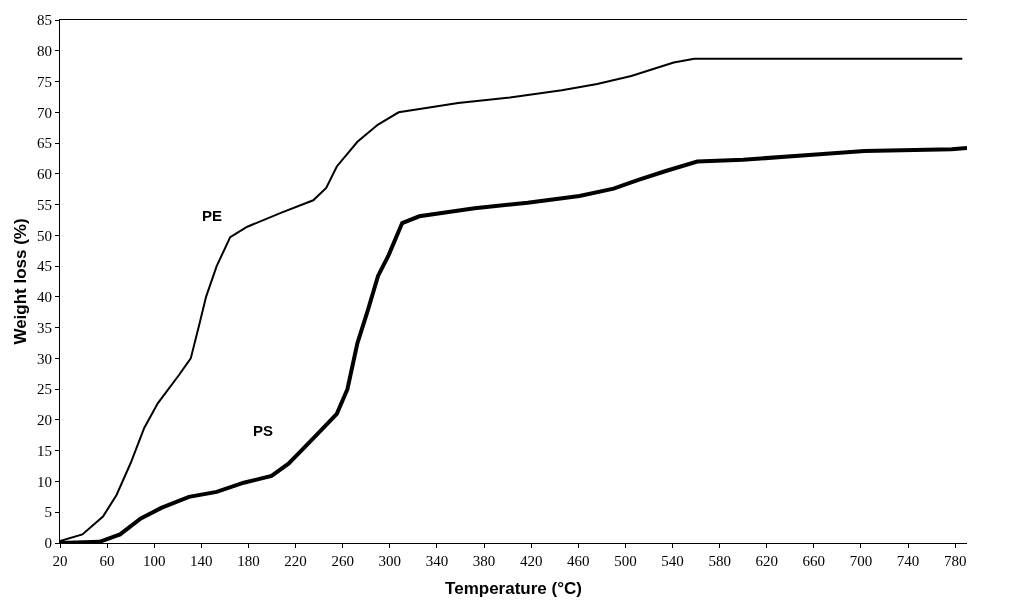 Image resolution: width=1017 pixels, height=607 pixels. Describe the element at coordinates (44, 143) in the screenshot. I see `y-tick-label: 65` at that location.